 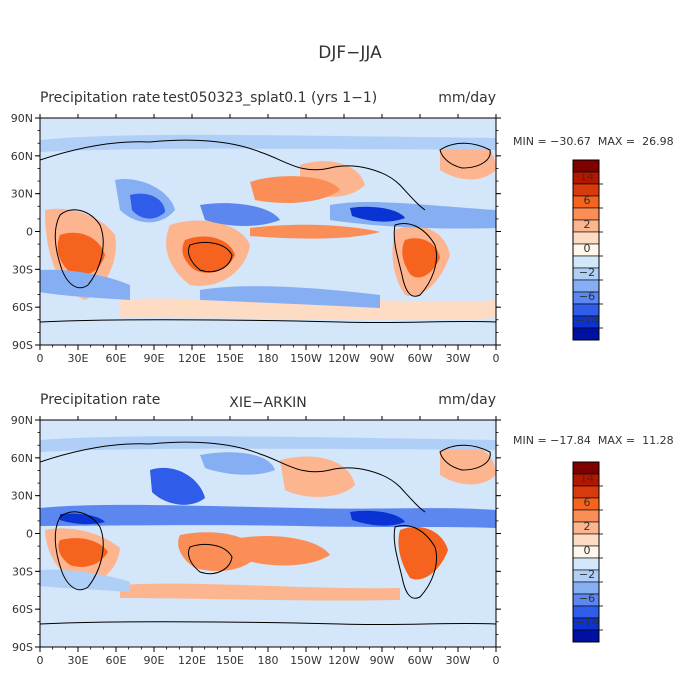 What do you see at coordinates (22, 609) in the screenshot?
I see `y-tick-label: 60S` at bounding box center [22, 609].